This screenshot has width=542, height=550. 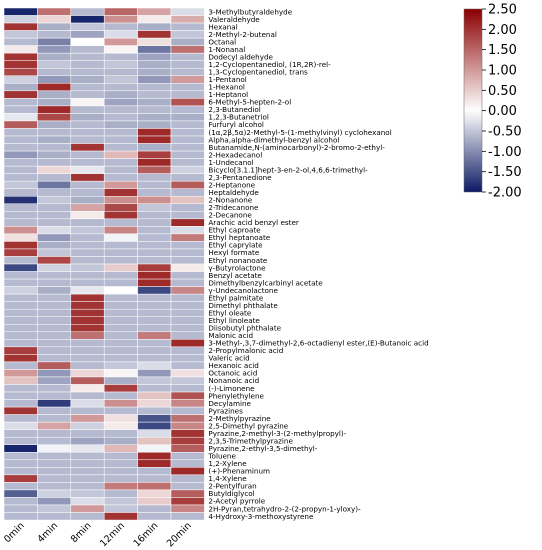 What do you see at coordinates (230, 162) in the screenshot?
I see `row-label: 1-Undecanol` at bounding box center [230, 162].